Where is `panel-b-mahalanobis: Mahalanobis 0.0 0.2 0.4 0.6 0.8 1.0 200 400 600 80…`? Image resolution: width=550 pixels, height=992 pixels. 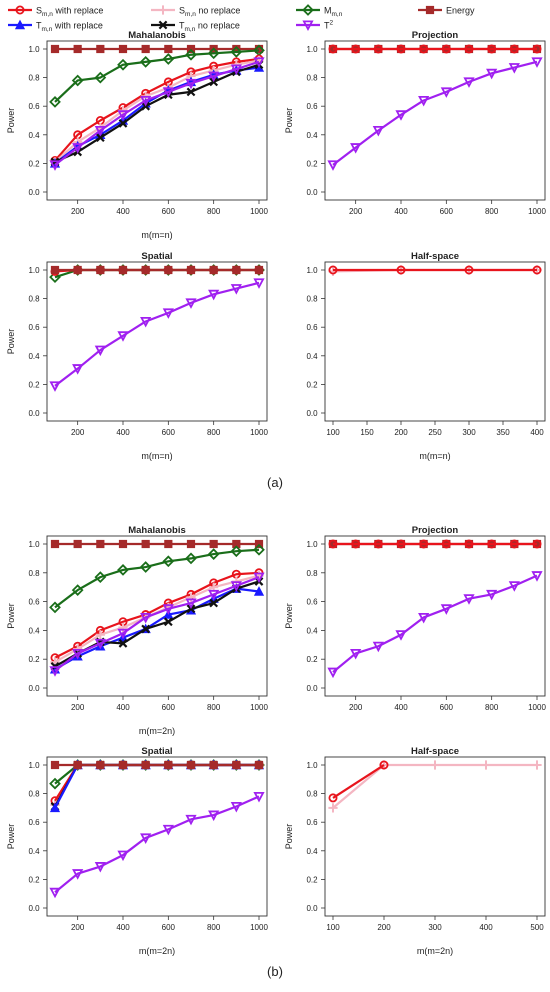
panel-b-mahalanobis: Mahalanobis 0.0 0.2 0.4 0.6 0.8 1.0 200 400 600 80… is located at coordinates (137, 630).